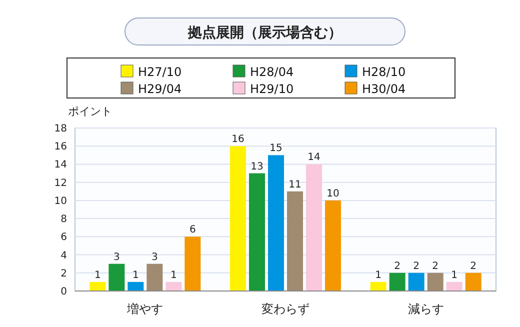  Describe the element at coordinates (384, 72) in the screenshot. I see `legend-label: H28/10` at that location.